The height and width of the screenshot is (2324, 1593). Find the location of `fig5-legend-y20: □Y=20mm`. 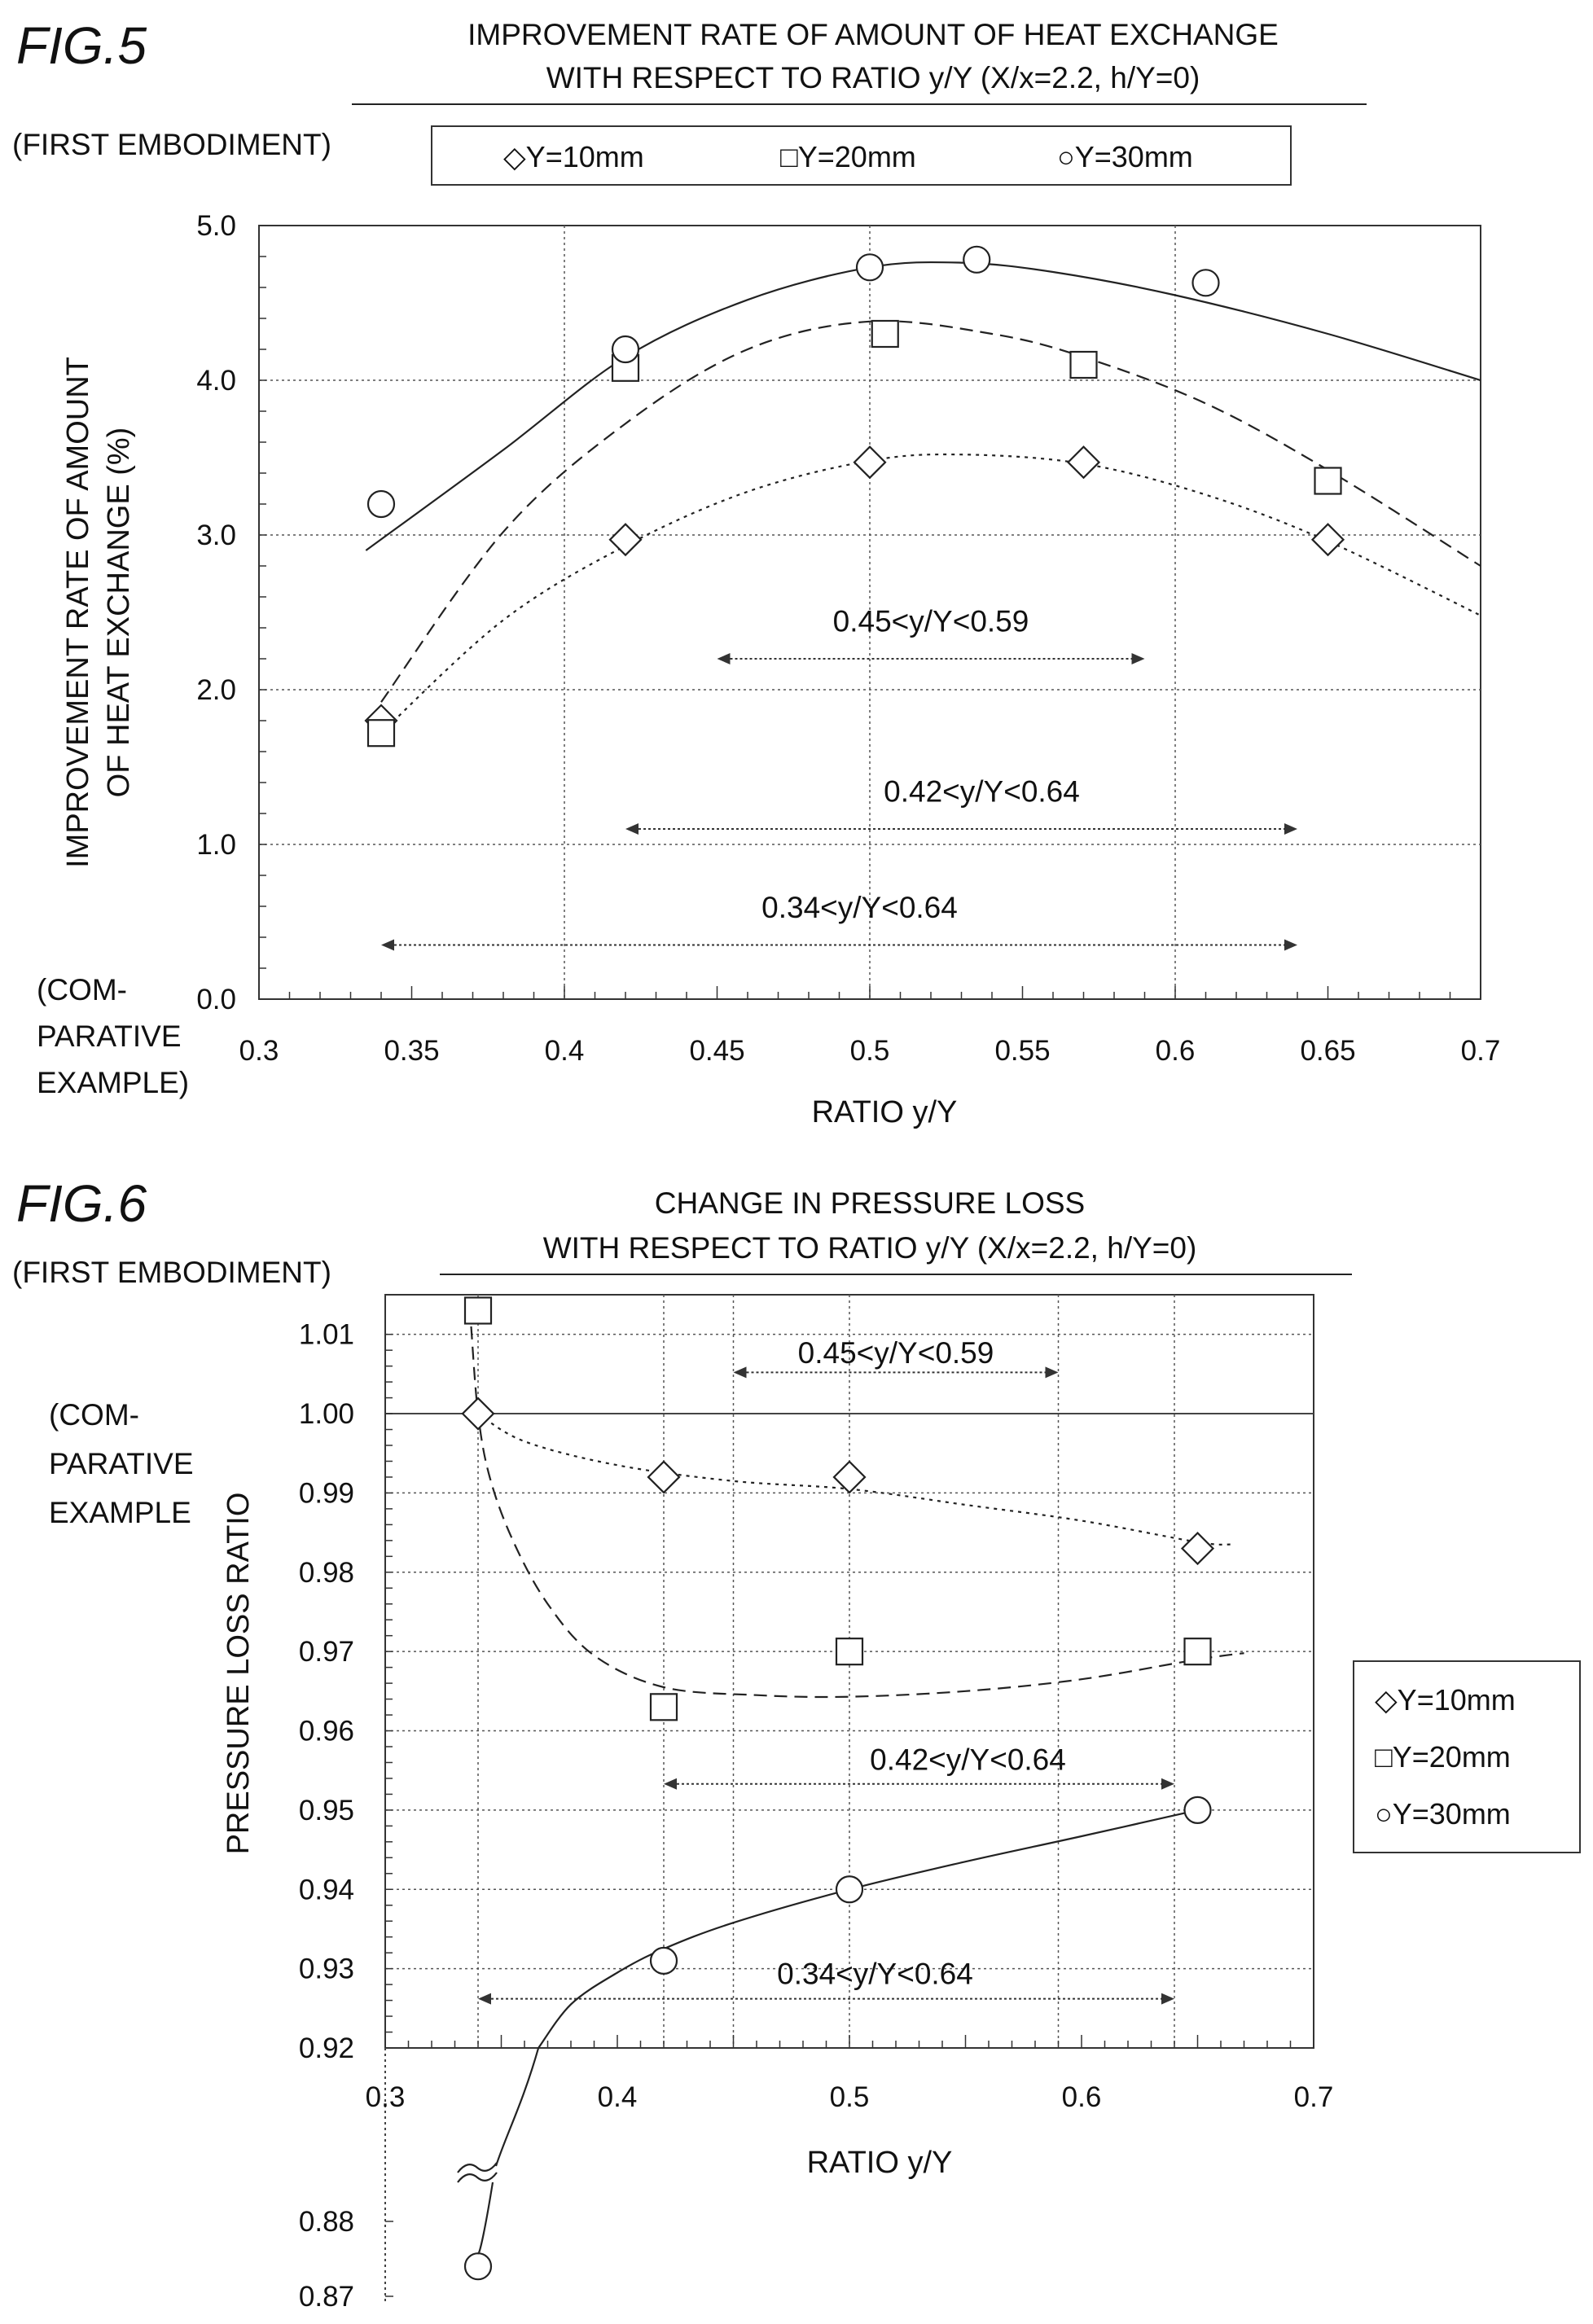

fig5-legend-y20: □Y=20mm is located at coordinates (848, 156).